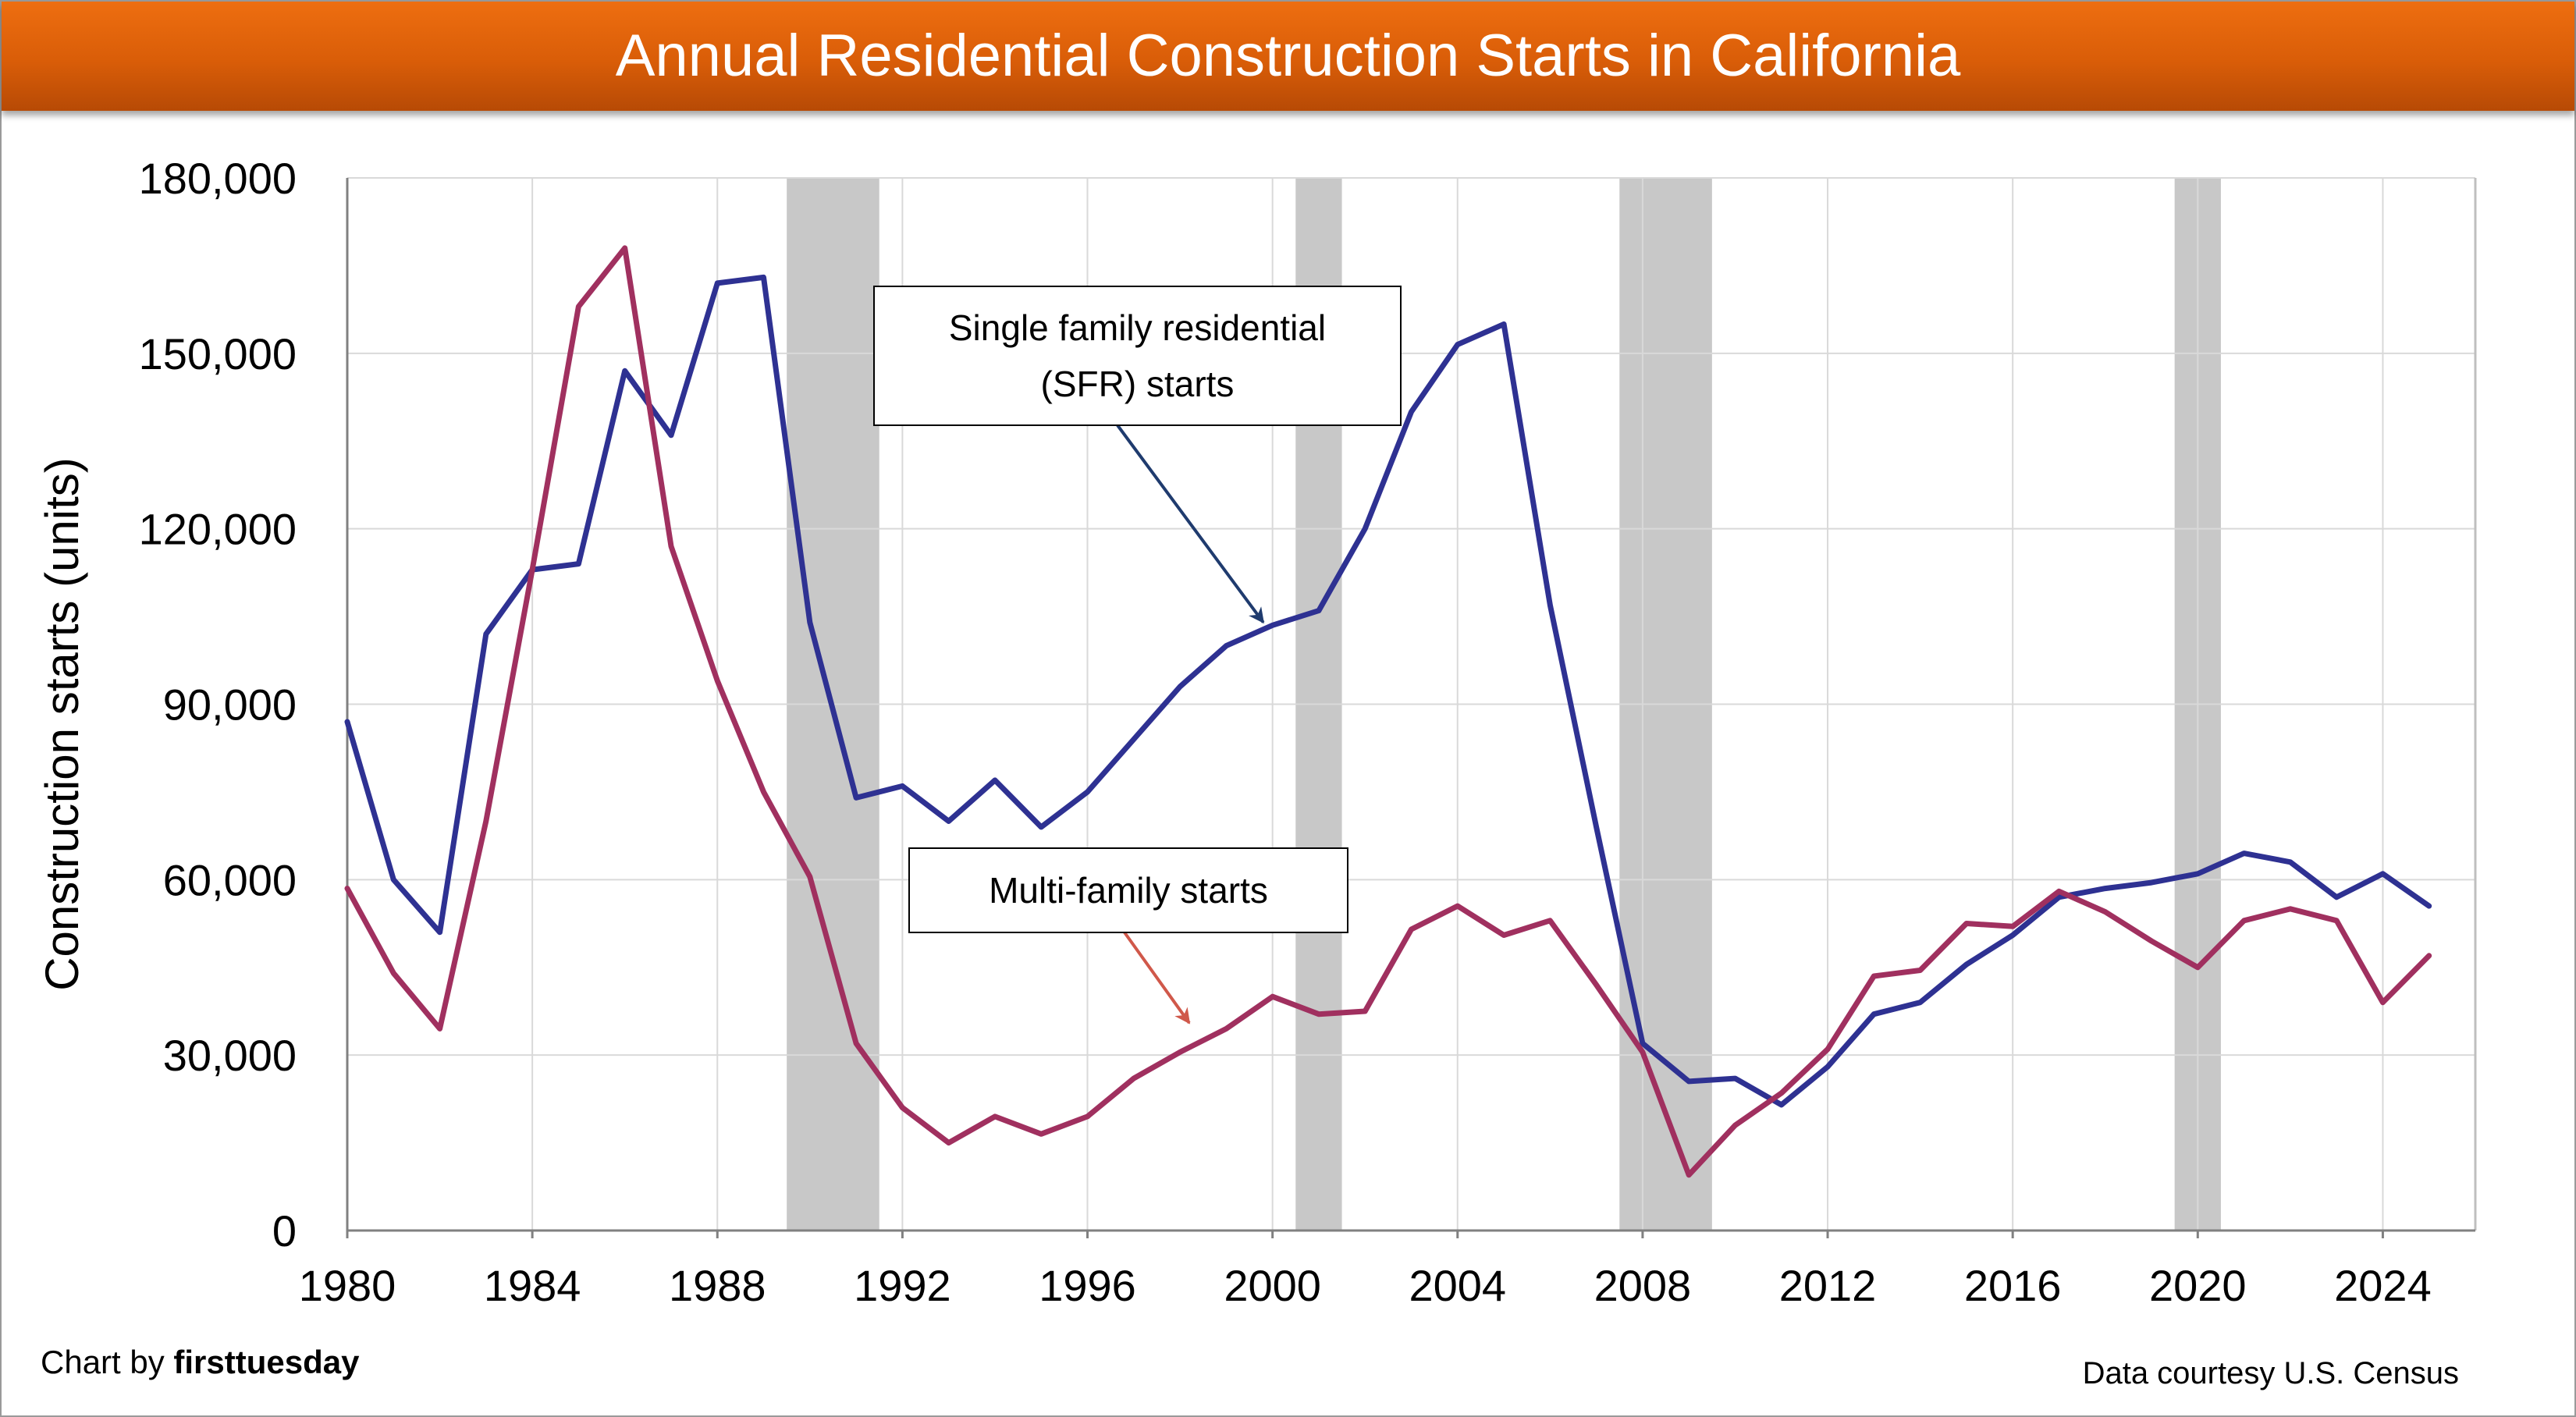  What do you see at coordinates (1137, 328) in the screenshot?
I see `annotation-label: Single family residential` at bounding box center [1137, 328].